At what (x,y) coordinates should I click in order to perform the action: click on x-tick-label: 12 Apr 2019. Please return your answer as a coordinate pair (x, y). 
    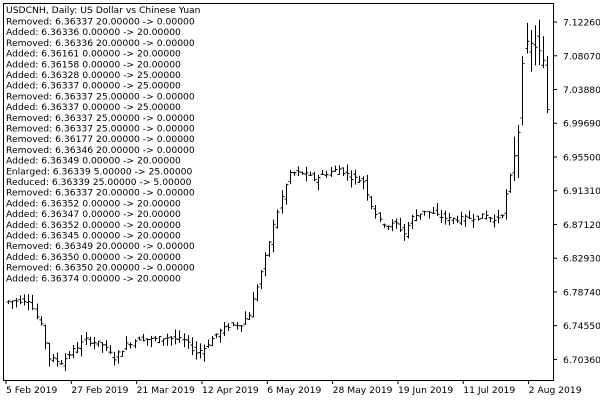
    Looking at the image, I should click on (230, 390).